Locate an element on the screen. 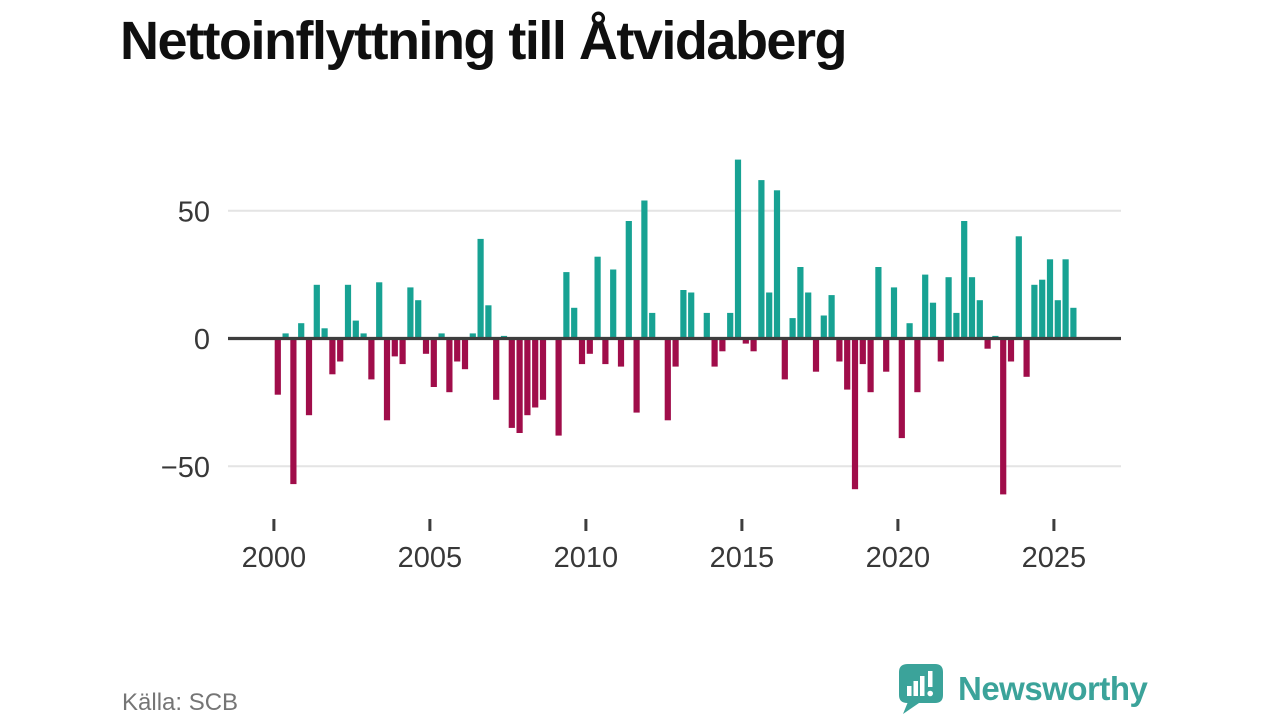 The width and height of the screenshot is (1280, 720). source-note: Källa: SCB is located at coordinates (180, 702).